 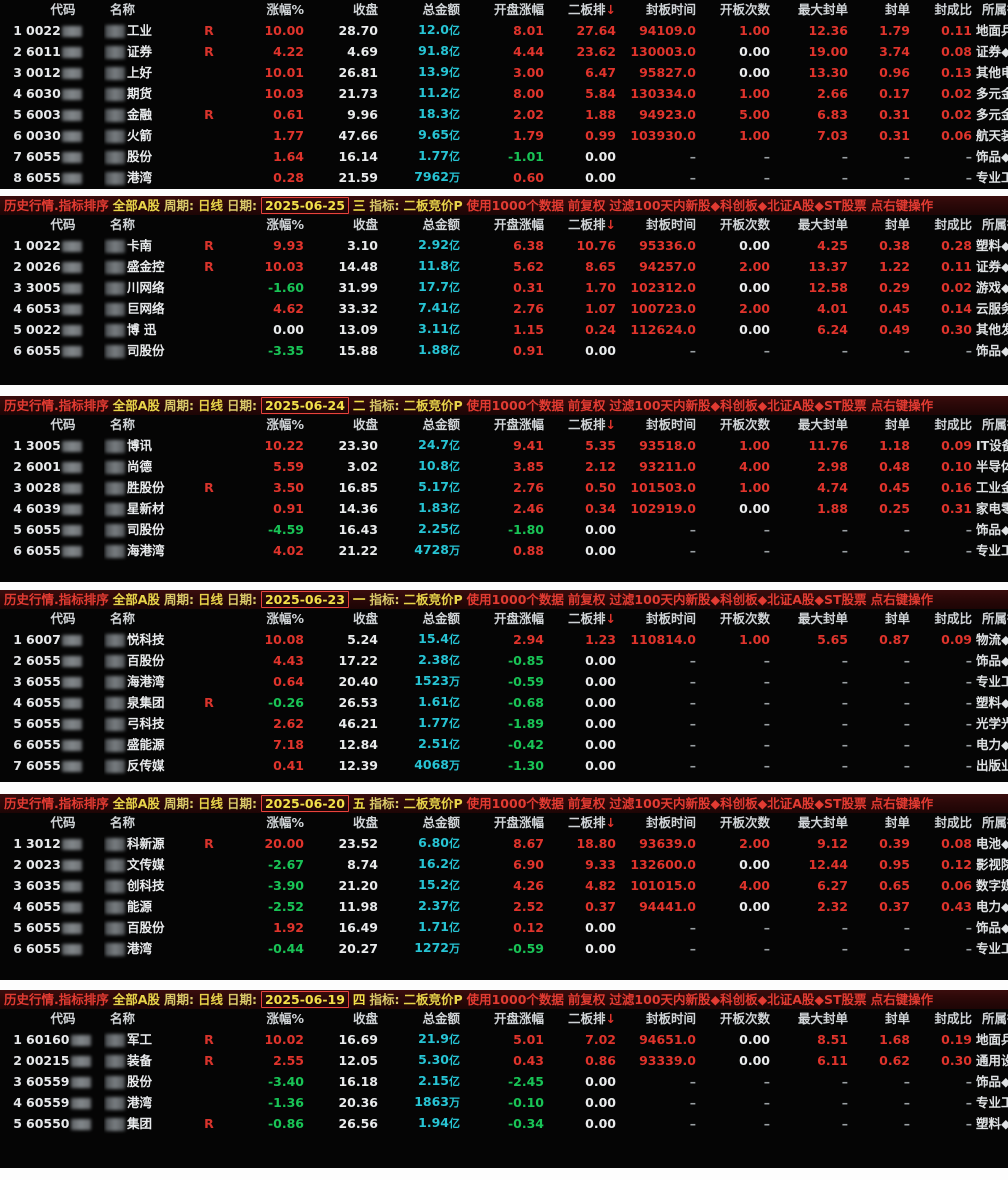 I want to click on date-value-highlight: 2025-06-20, so click(x=304, y=803).